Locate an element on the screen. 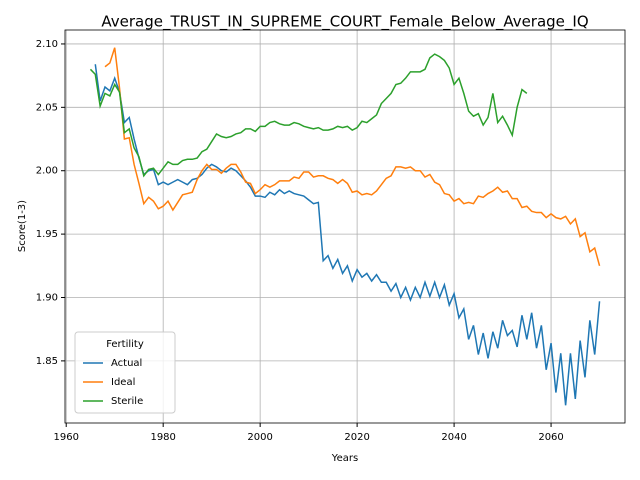 The image size is (640, 480). x-tick-label: 2020 is located at coordinates (356, 437).